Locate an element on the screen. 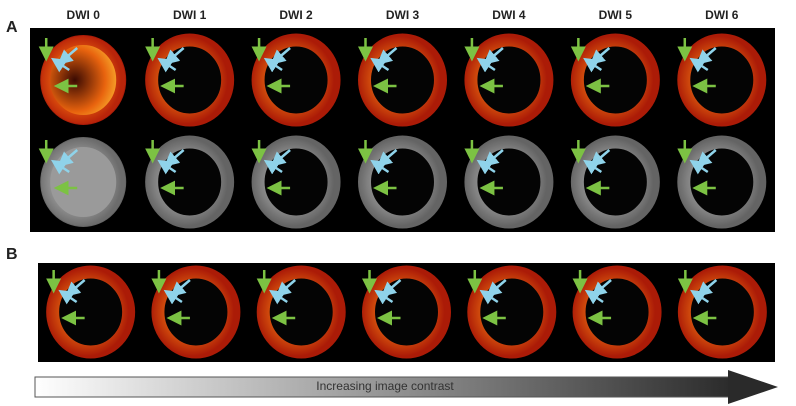 This screenshot has height=406, width=796. column-header: DWI 5 is located at coordinates (616, 15).